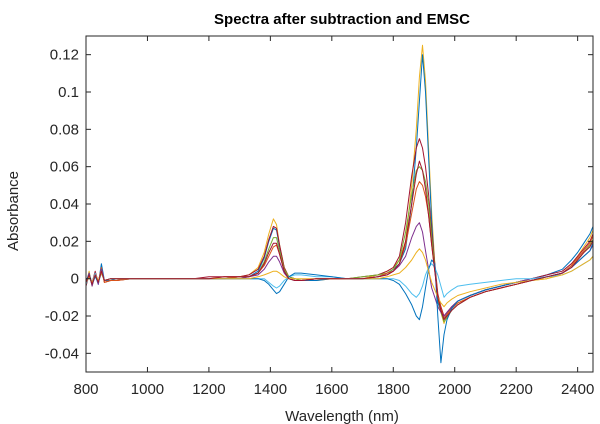  What do you see at coordinates (75, 279) in the screenshot?
I see `y-tick-label: 0` at bounding box center [75, 279].